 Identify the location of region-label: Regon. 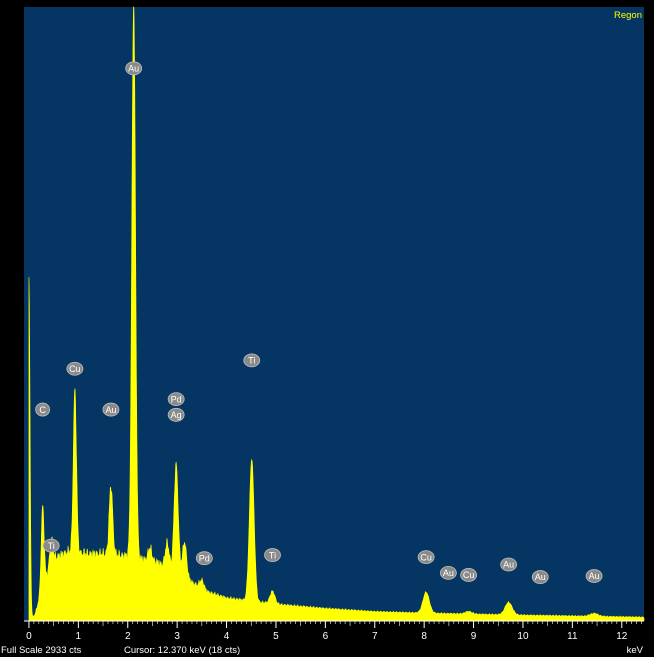
(628, 15).